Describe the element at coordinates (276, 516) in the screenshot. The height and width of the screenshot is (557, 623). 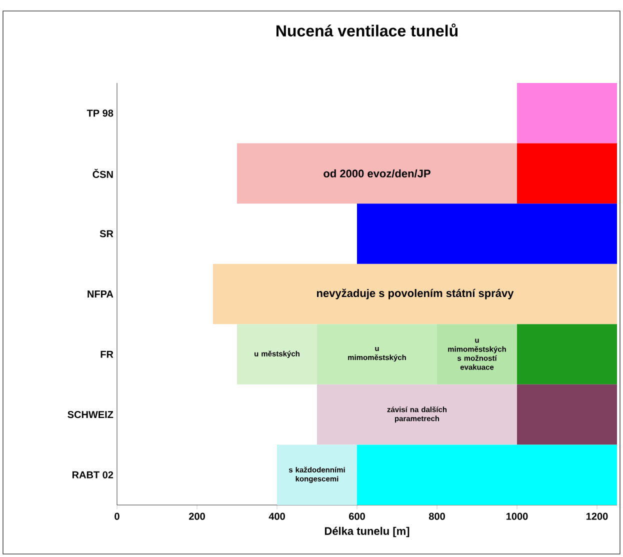
I see `x-tick-label: 400` at that location.